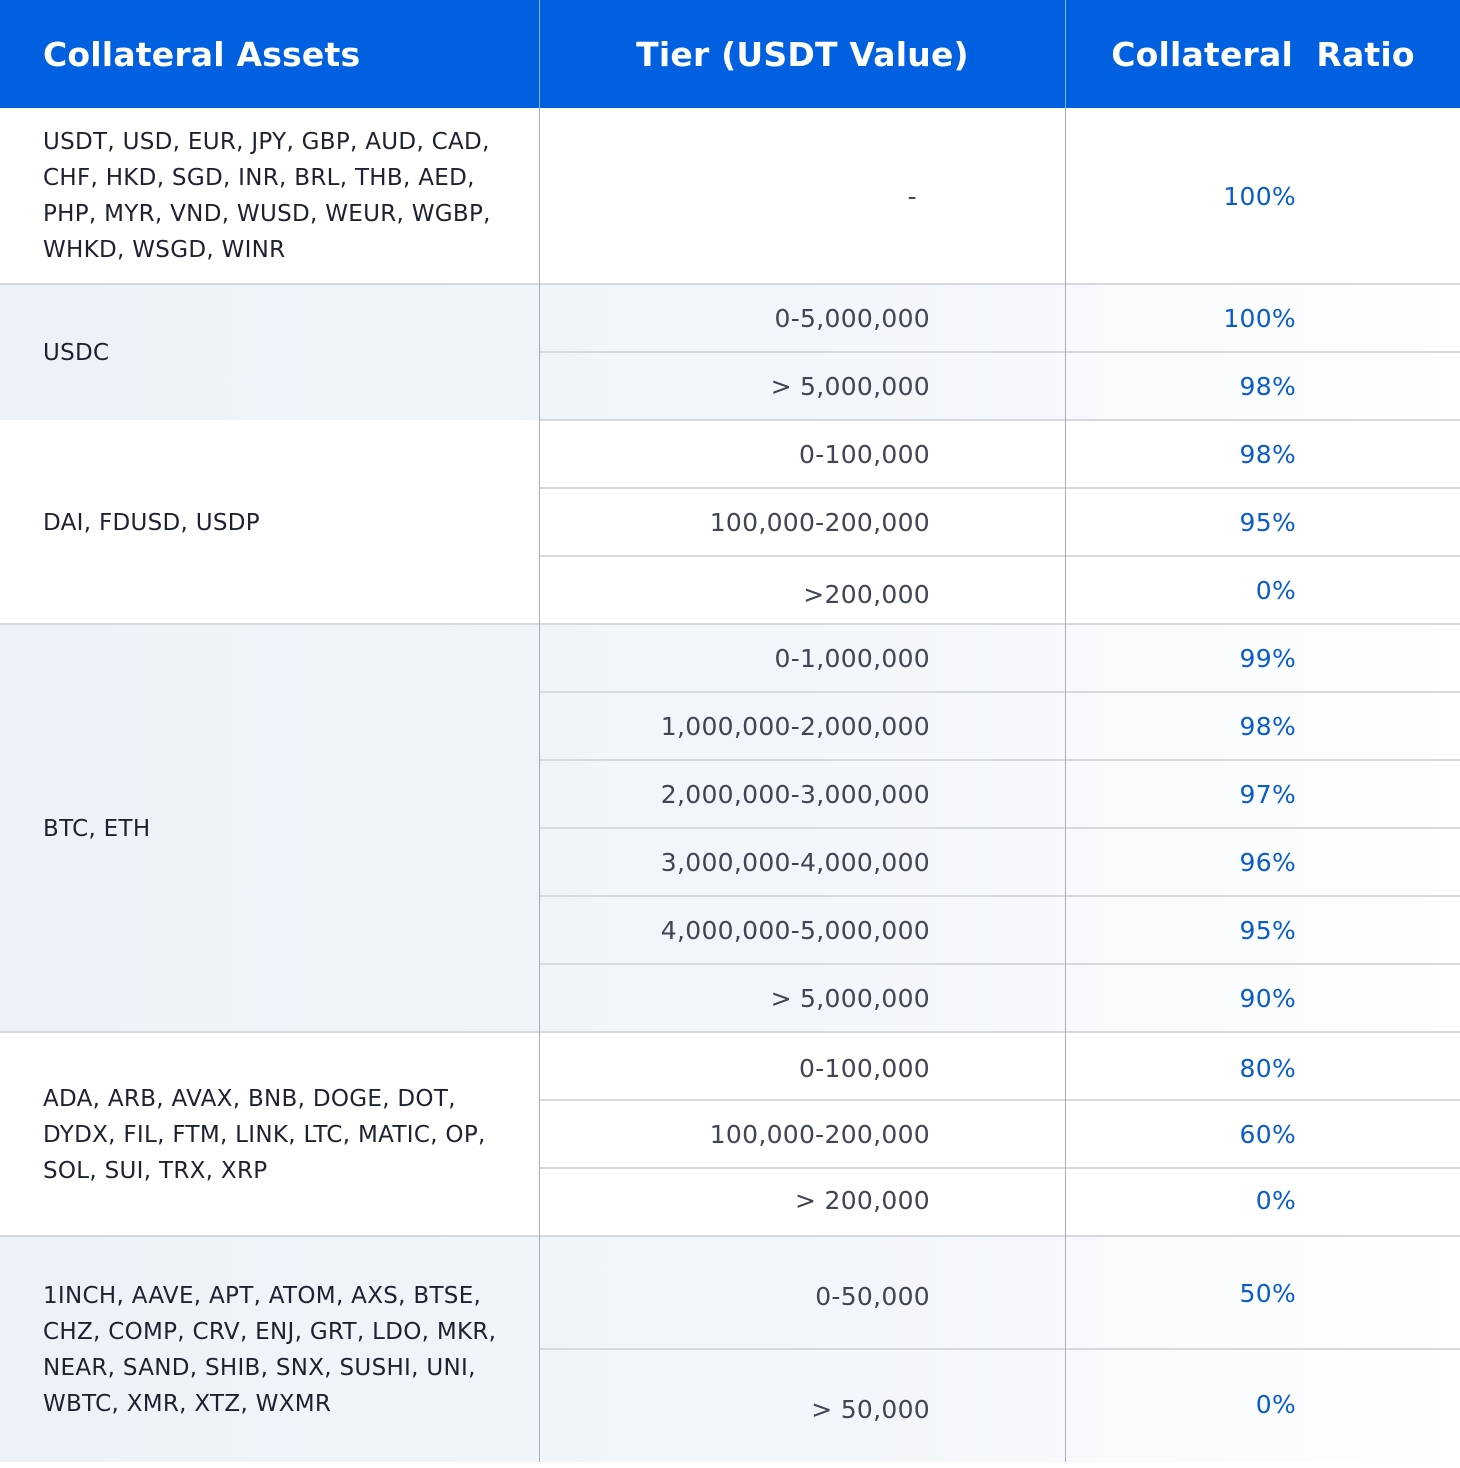  I want to click on tier-row: > 200,000 0%, so click(1000, 1200).